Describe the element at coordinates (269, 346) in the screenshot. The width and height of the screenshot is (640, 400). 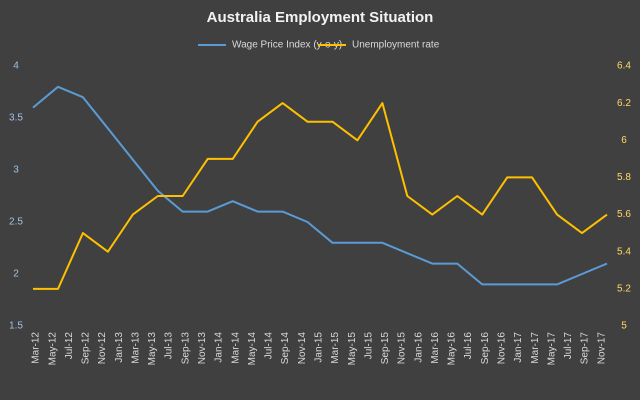
I see `x-tick-label: Jul-14` at that location.